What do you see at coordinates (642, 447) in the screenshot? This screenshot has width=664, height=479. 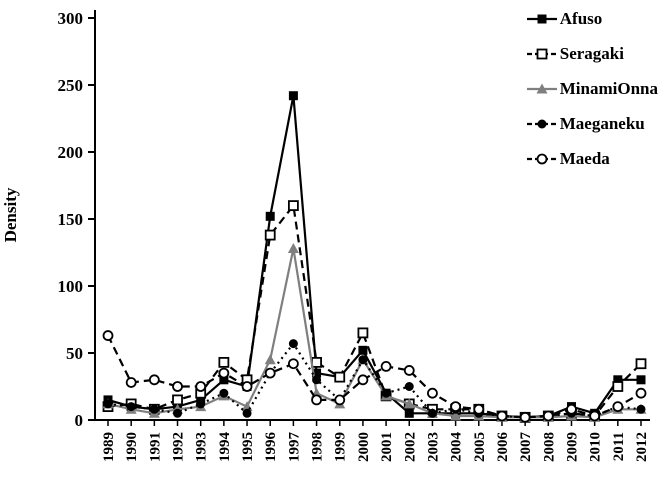 I see `x-tick-label: 2012` at bounding box center [642, 447].